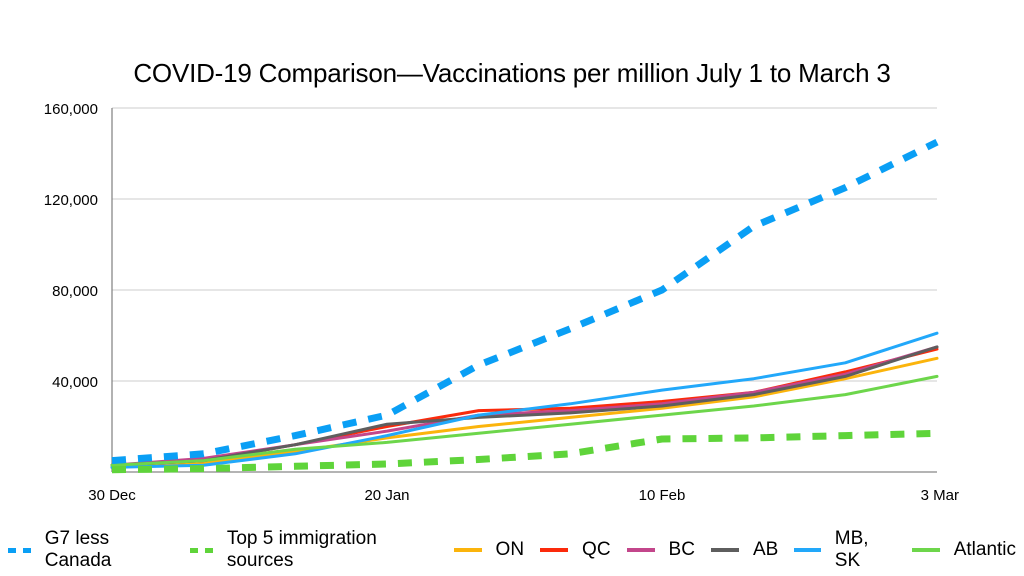 The image size is (1024, 576). Describe the element at coordinates (78, 549) in the screenshot. I see `legend-label: G7 less Canada` at that location.